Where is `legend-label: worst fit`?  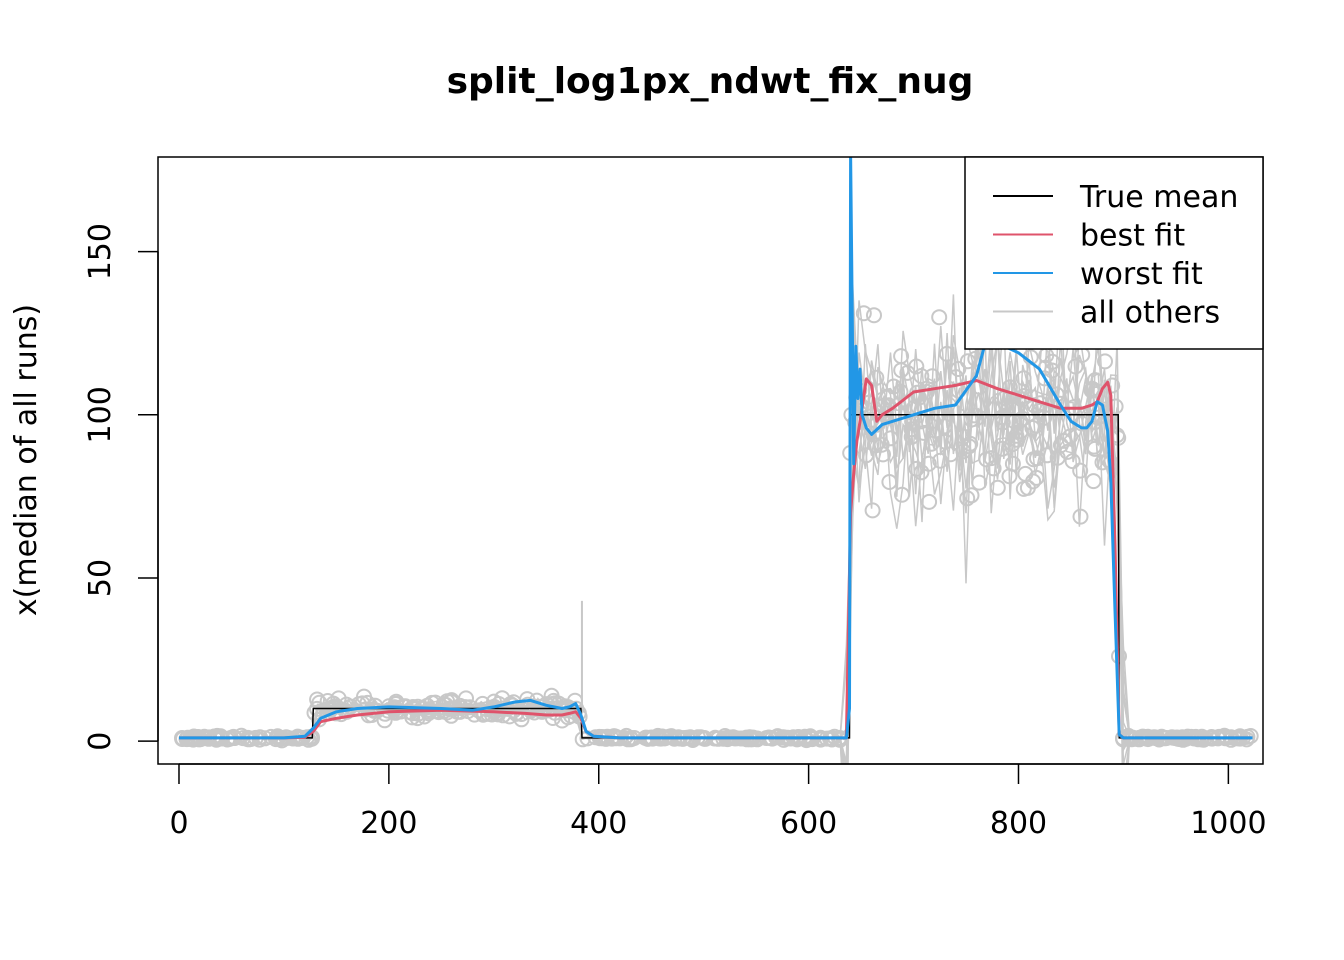
legend-label: worst fit is located at coordinates (1141, 274).